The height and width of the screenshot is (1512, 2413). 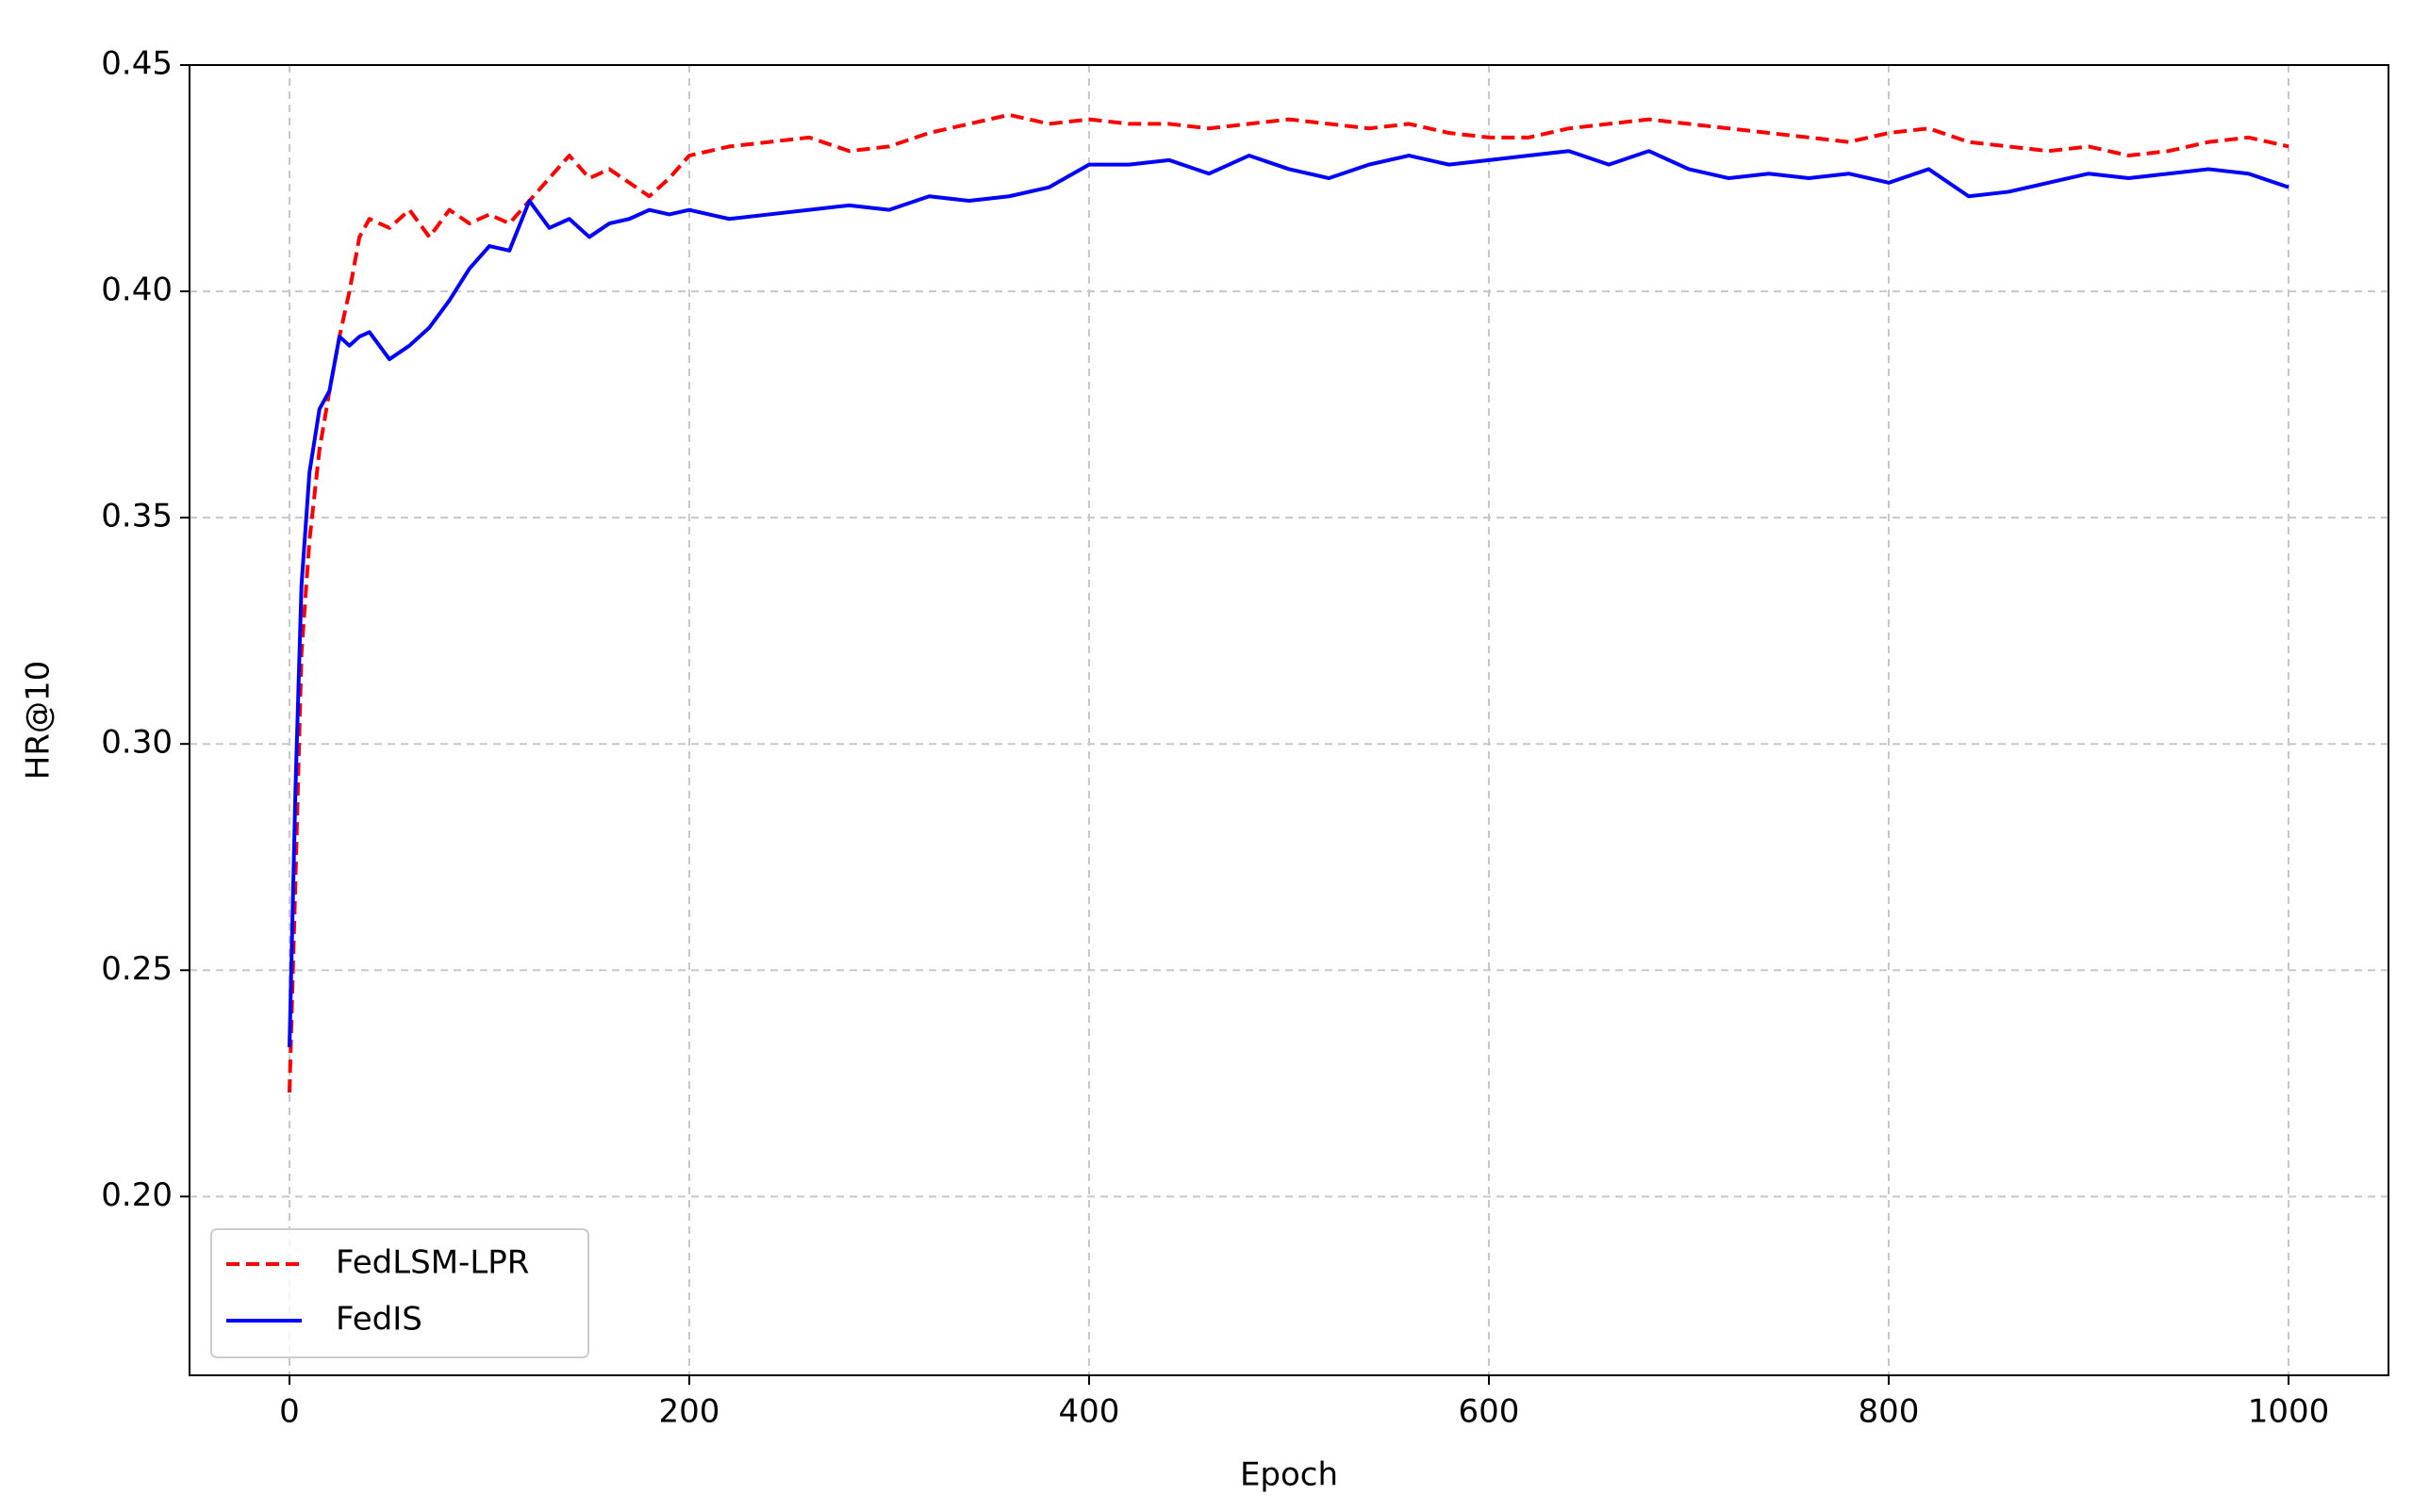 What do you see at coordinates (2289, 1412) in the screenshot?
I see `x-tick-label: 1000` at bounding box center [2289, 1412].